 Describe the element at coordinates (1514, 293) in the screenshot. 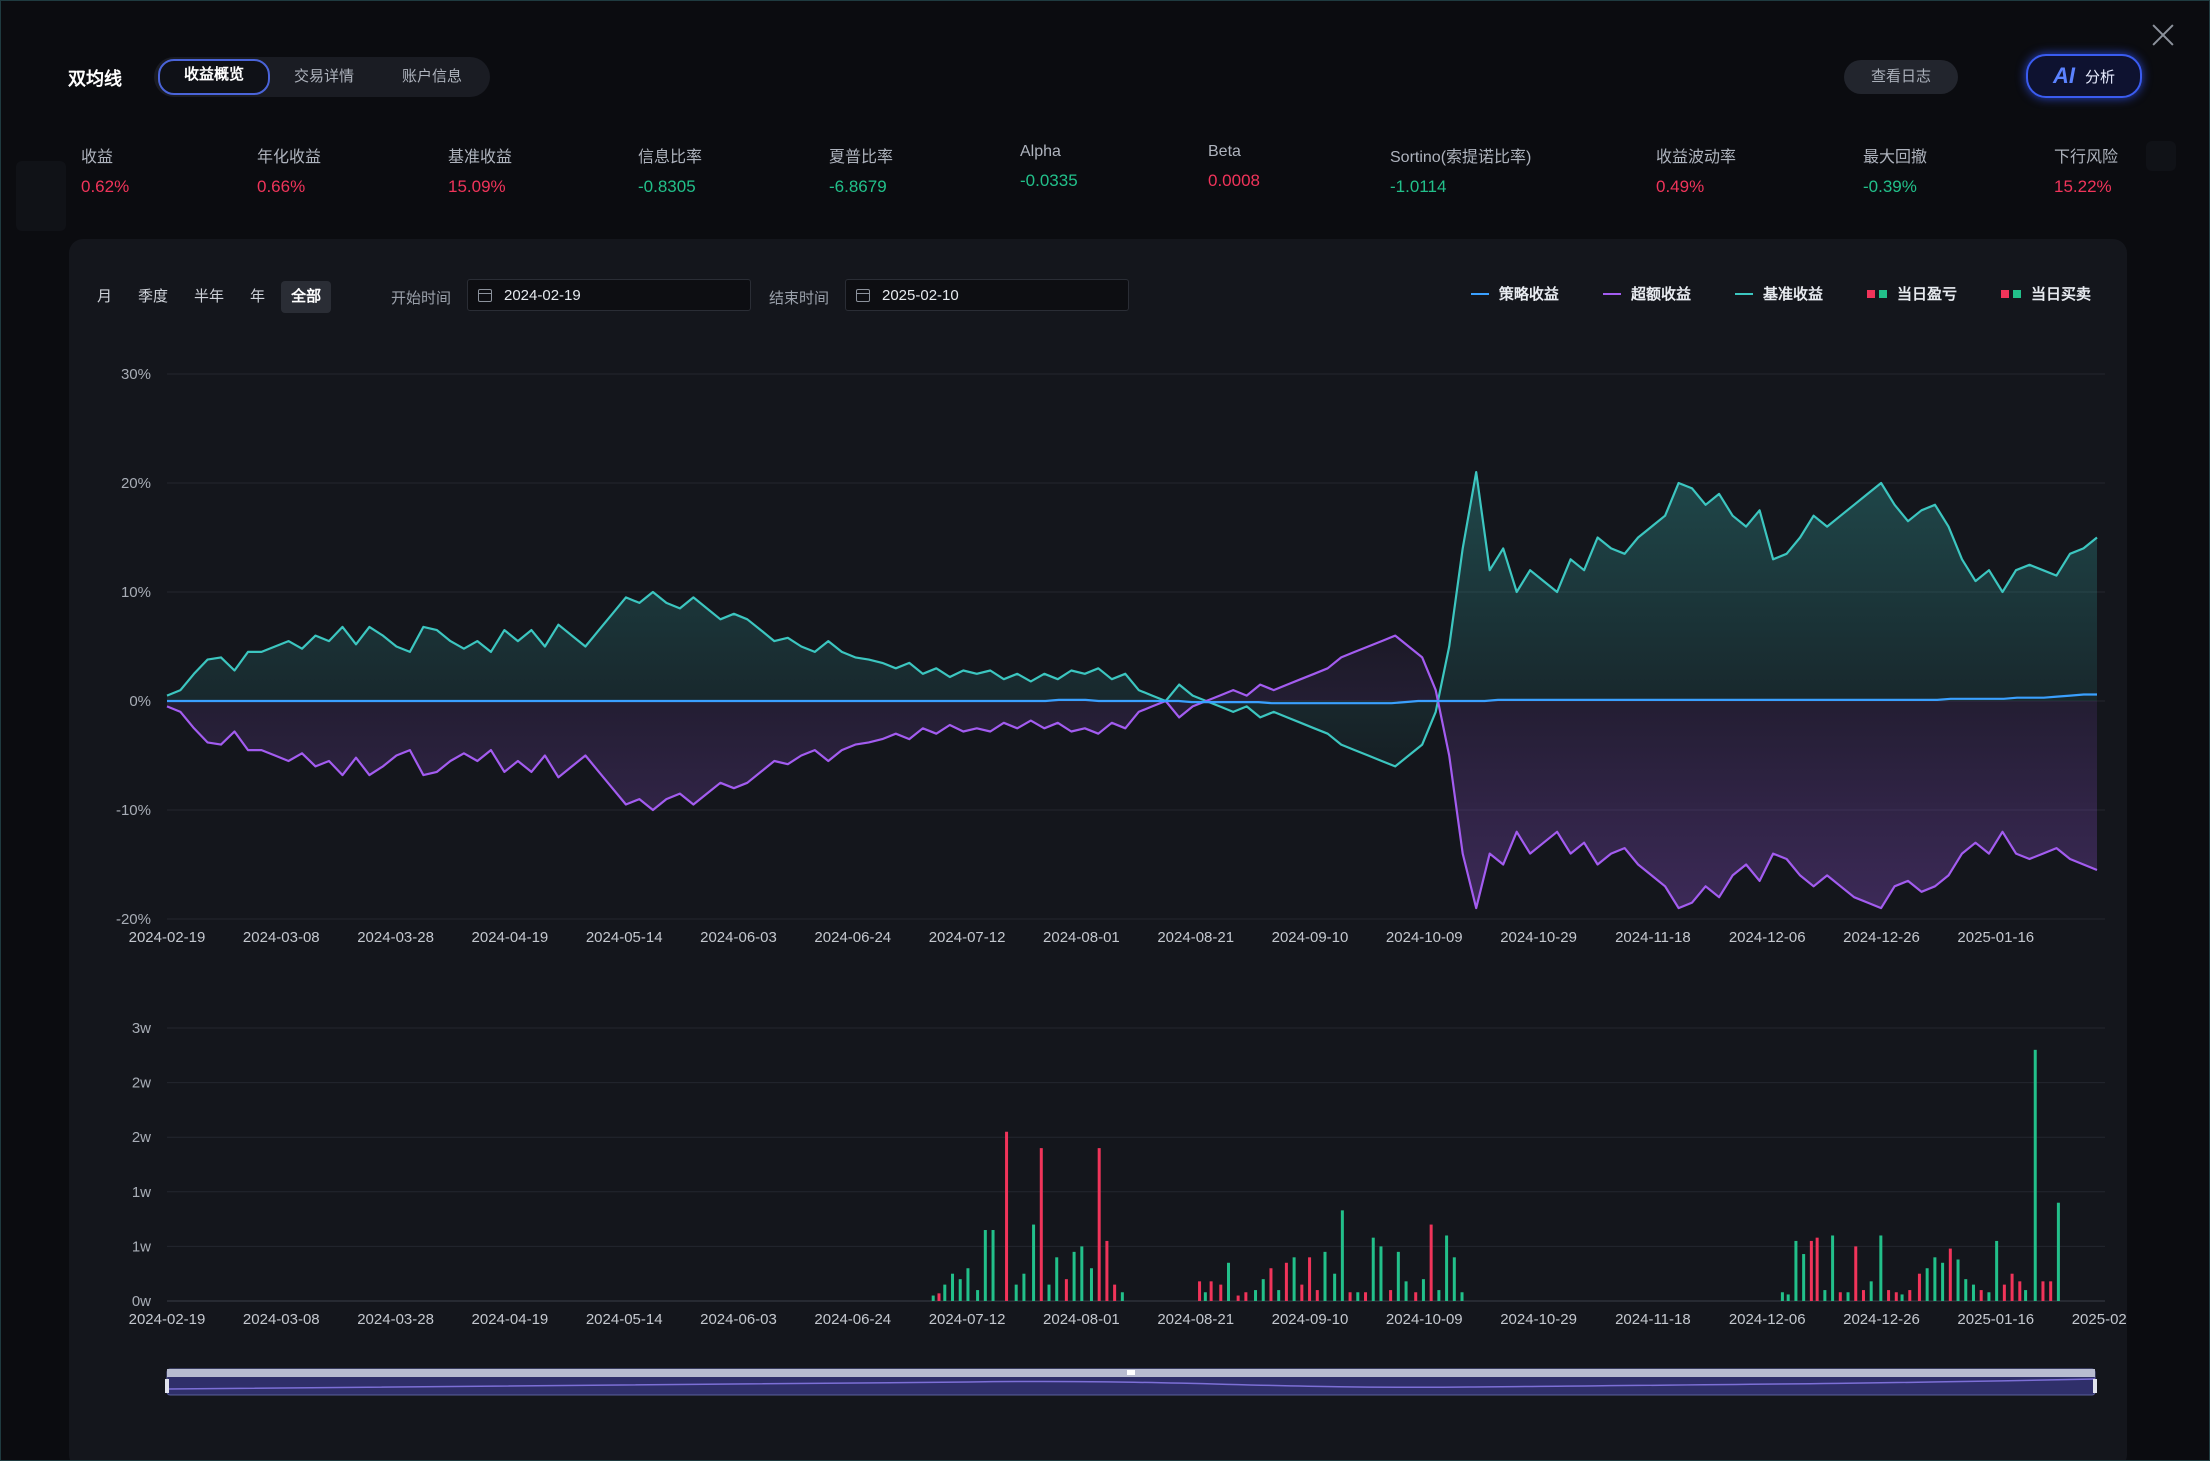

I see `legend-strategy-return: 策略收益` at that location.